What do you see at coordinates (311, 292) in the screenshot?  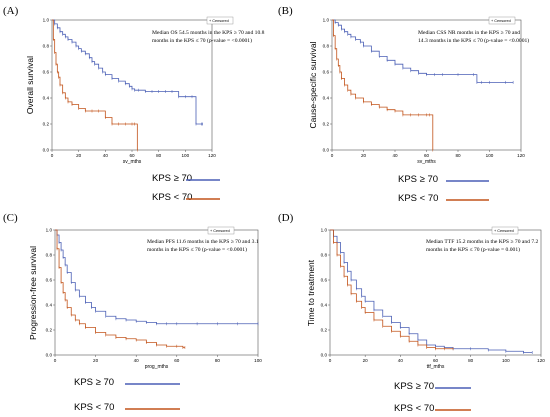 I see `y-axis-label: Time to treatment` at bounding box center [311, 292].